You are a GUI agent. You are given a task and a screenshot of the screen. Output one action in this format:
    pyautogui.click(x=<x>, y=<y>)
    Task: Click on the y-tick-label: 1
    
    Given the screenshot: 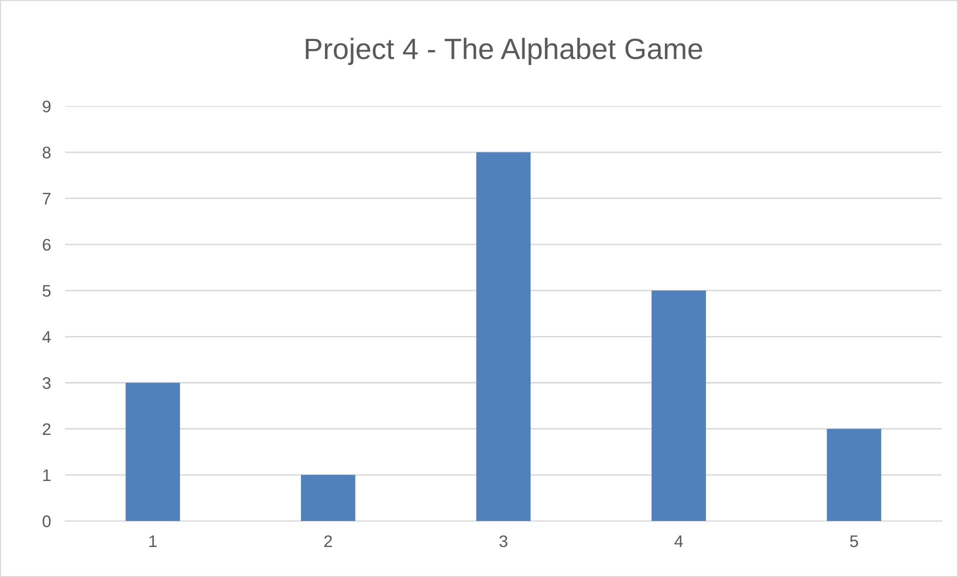 What is the action you would take?
    pyautogui.click(x=46, y=475)
    